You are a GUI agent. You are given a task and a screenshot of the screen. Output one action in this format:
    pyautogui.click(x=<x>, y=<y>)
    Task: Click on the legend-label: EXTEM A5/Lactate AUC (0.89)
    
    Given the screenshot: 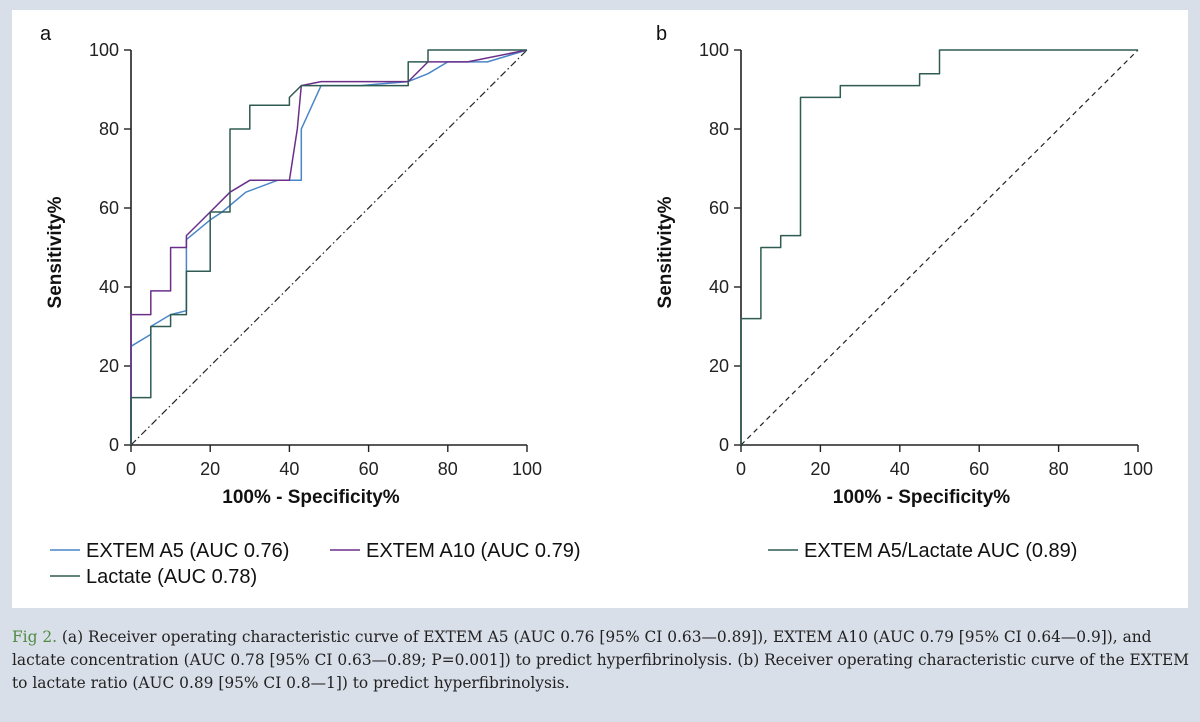 What is the action you would take?
    pyautogui.click(x=940, y=551)
    